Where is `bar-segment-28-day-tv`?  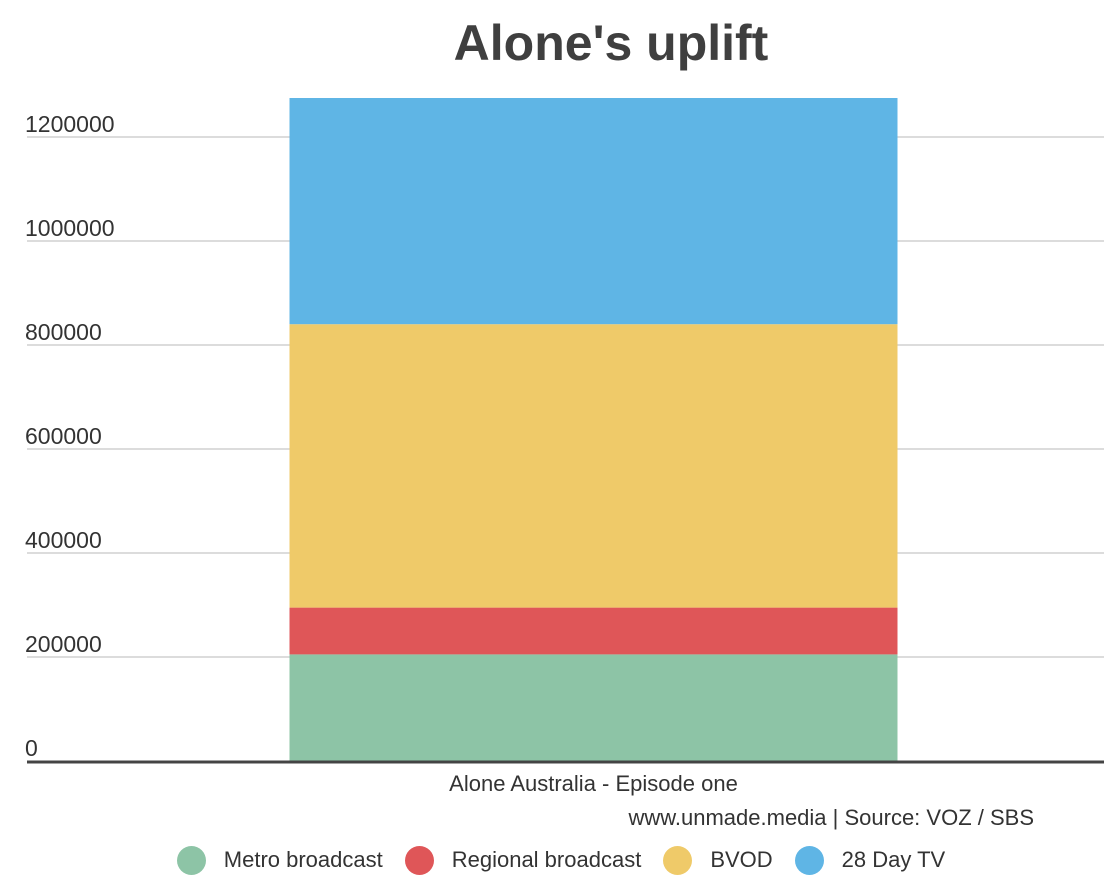
bar-segment-28-day-tv is located at coordinates (593, 211).